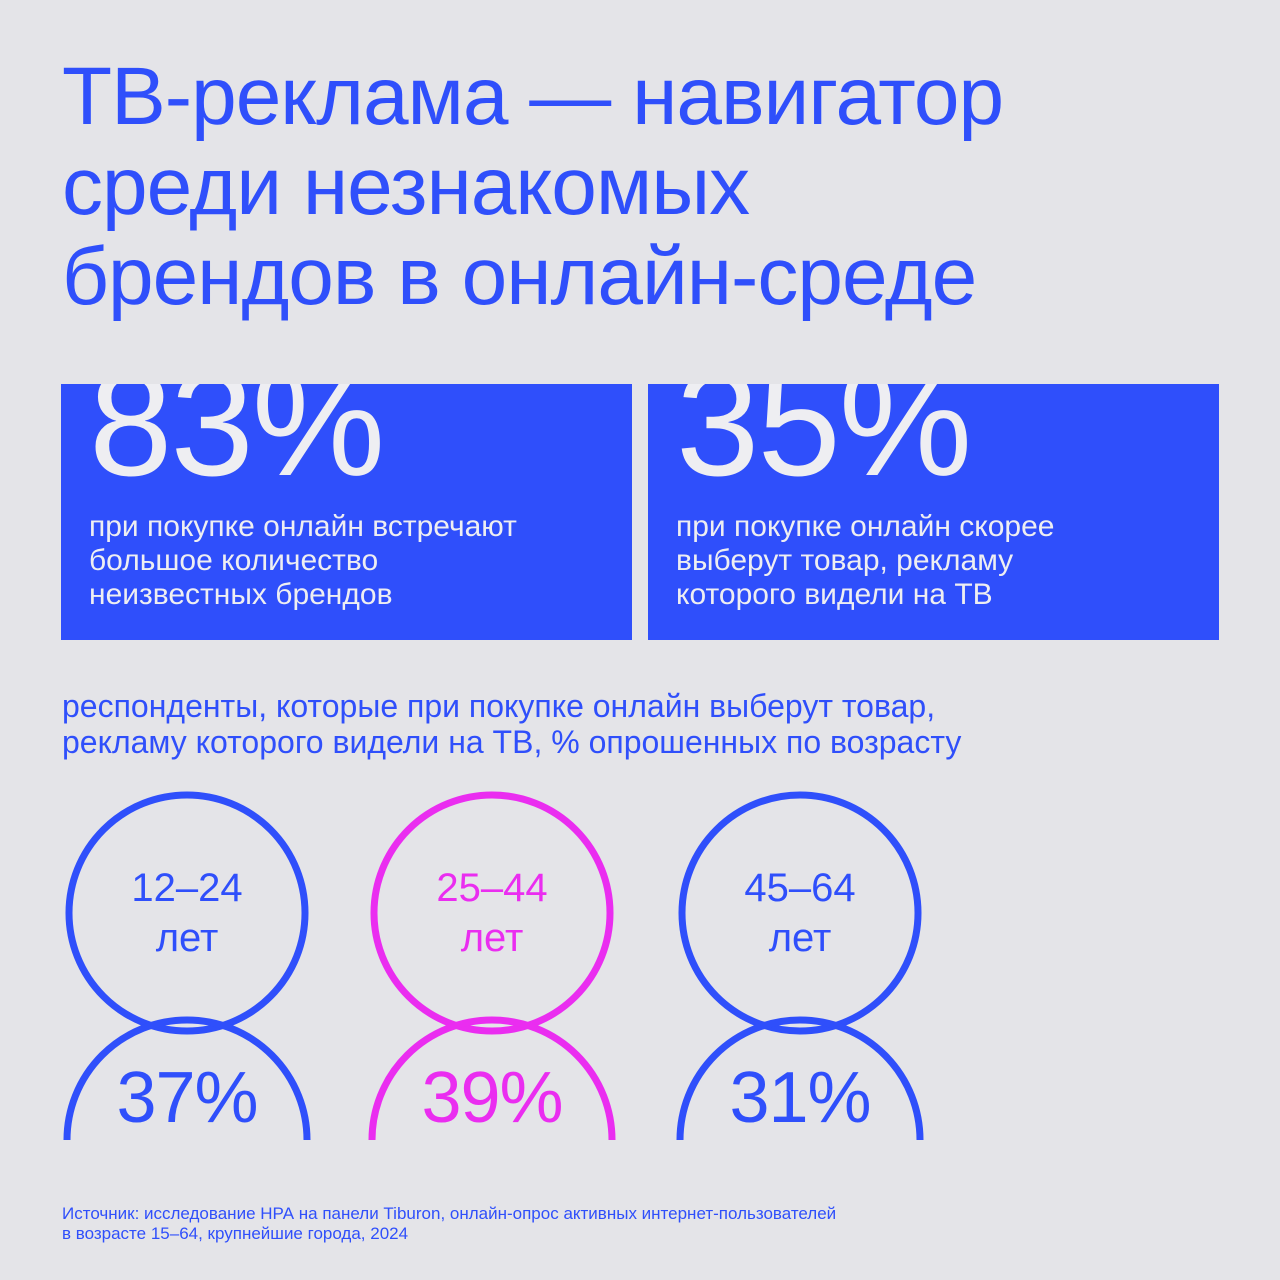 The height and width of the screenshot is (1280, 1280). I want to click on value-label: 39%, so click(492, 1098).